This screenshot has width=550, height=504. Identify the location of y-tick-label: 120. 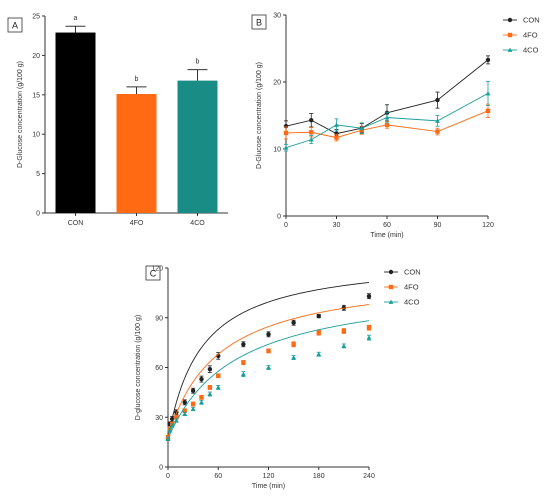
(157, 269).